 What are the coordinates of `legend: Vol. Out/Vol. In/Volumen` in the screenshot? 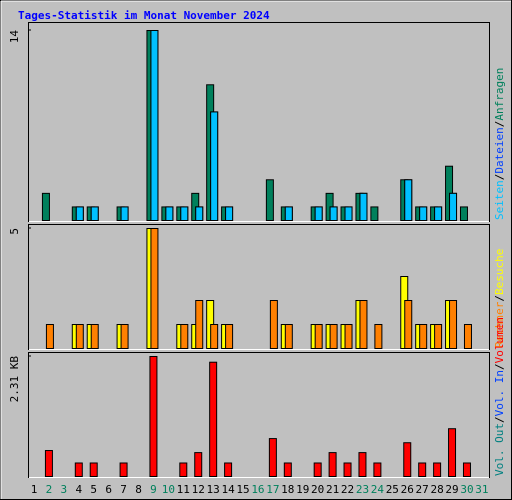 It's located at (499, 396).